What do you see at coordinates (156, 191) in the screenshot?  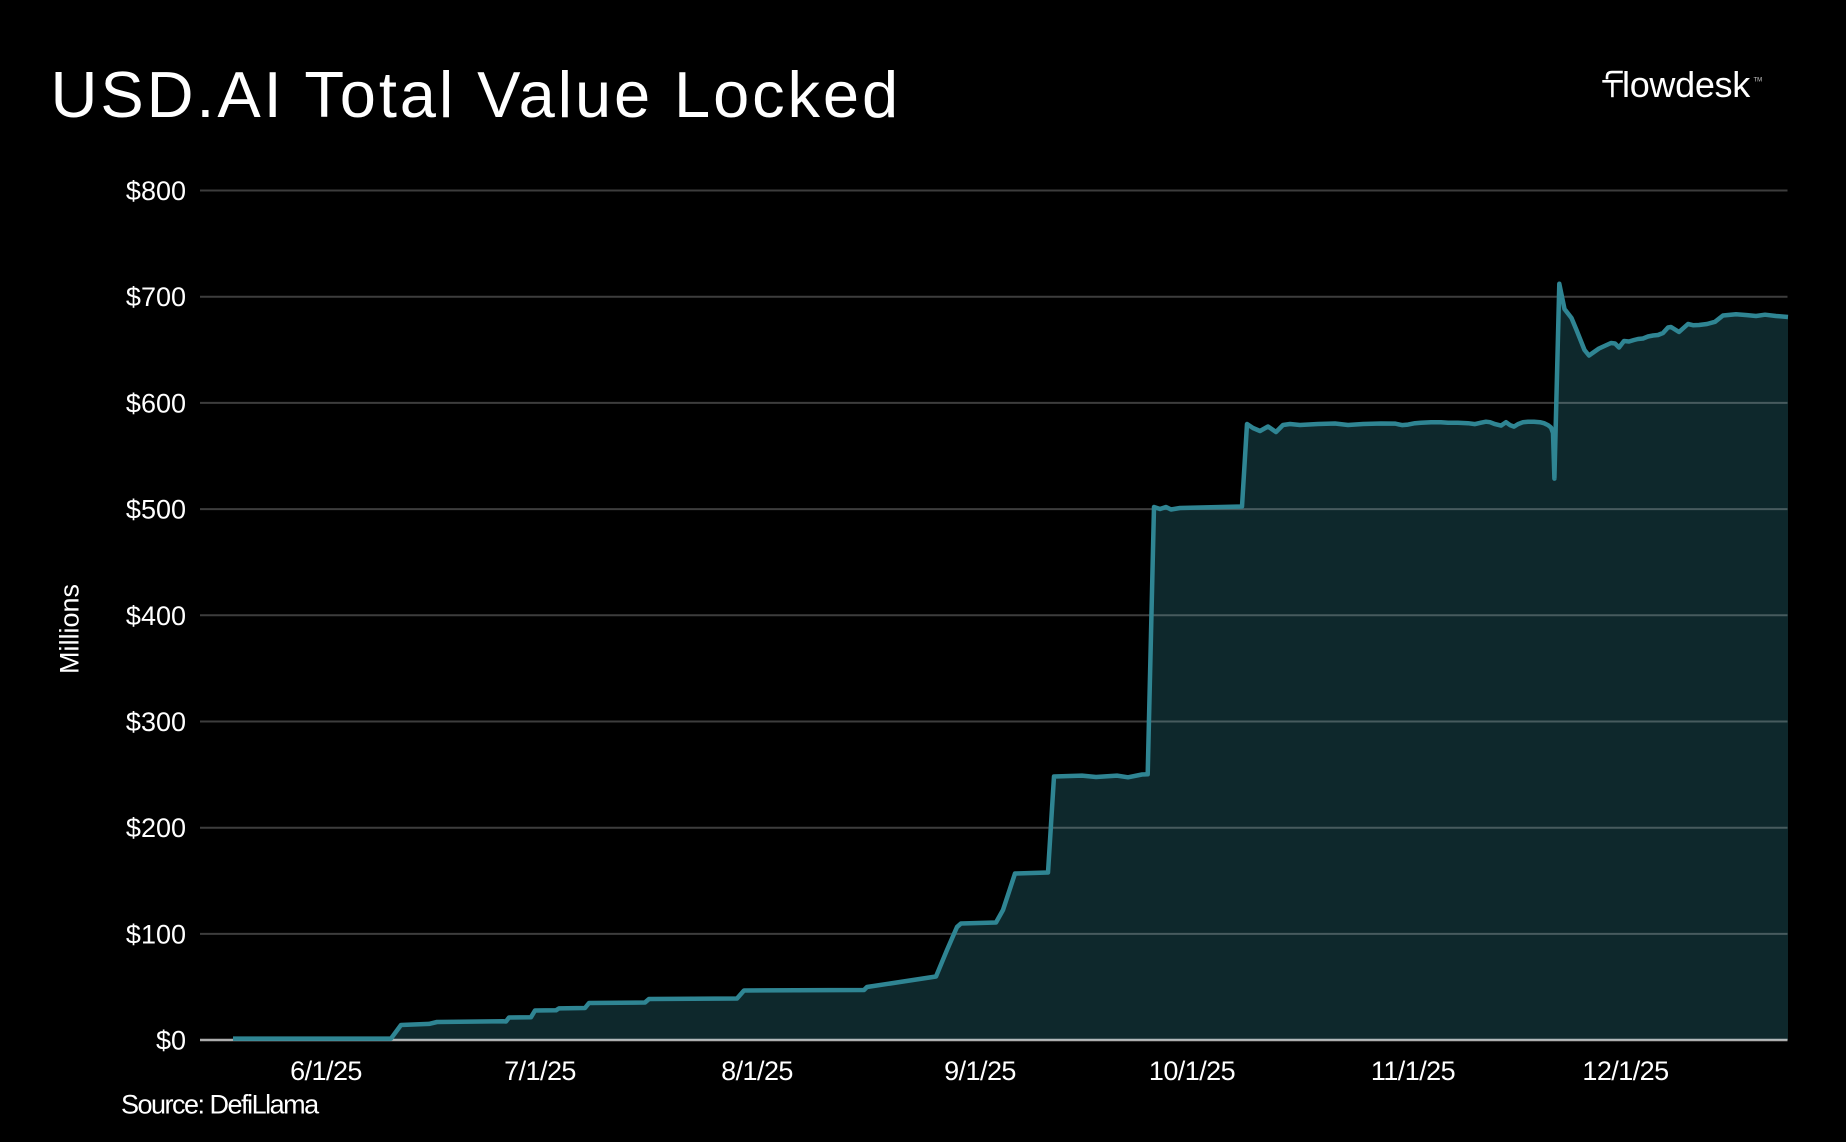 I see `svg-text: $800` at bounding box center [156, 191].